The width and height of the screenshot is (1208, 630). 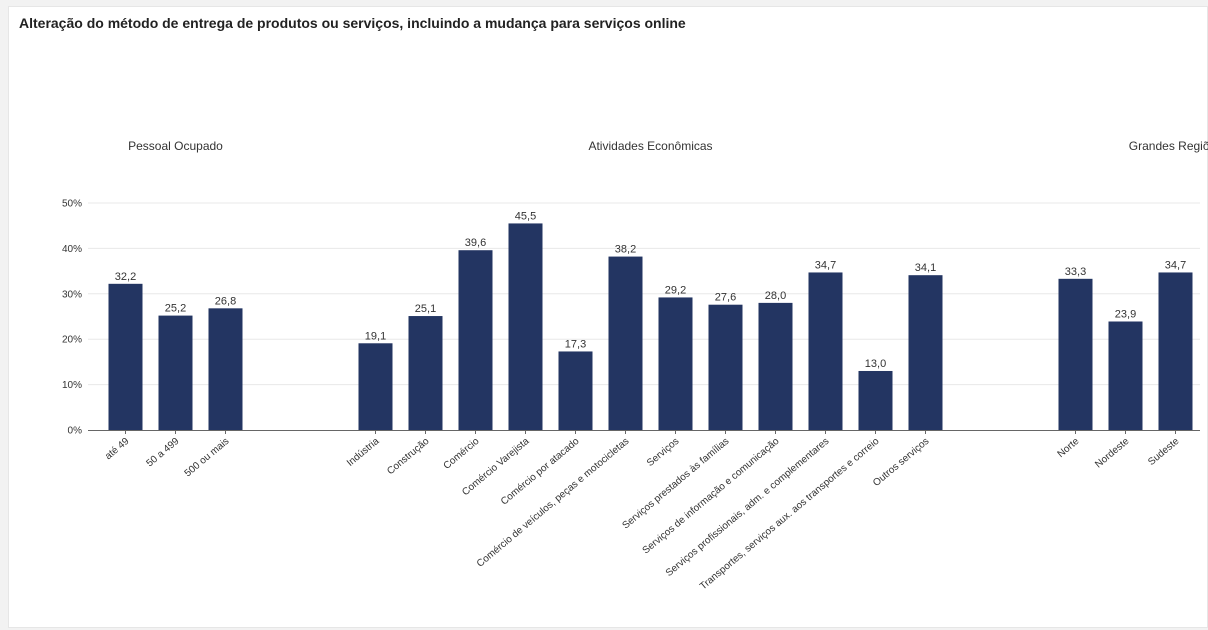 What do you see at coordinates (363, 452) in the screenshot?
I see `x-tick-label: Indústria` at bounding box center [363, 452].